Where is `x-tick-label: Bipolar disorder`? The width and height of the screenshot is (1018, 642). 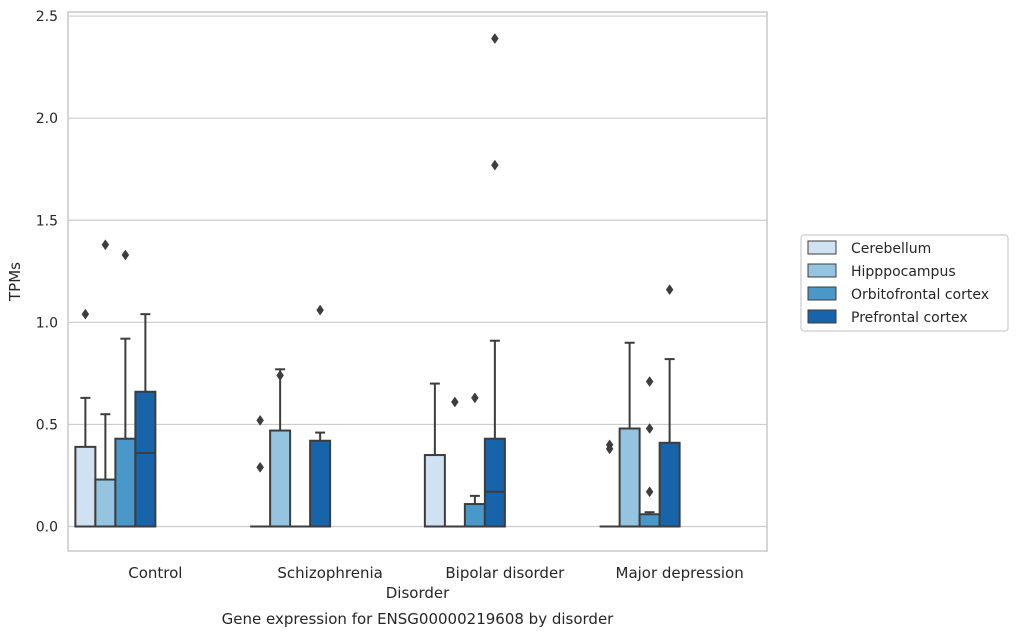 x-tick-label: Bipolar disorder is located at coordinates (505, 573).